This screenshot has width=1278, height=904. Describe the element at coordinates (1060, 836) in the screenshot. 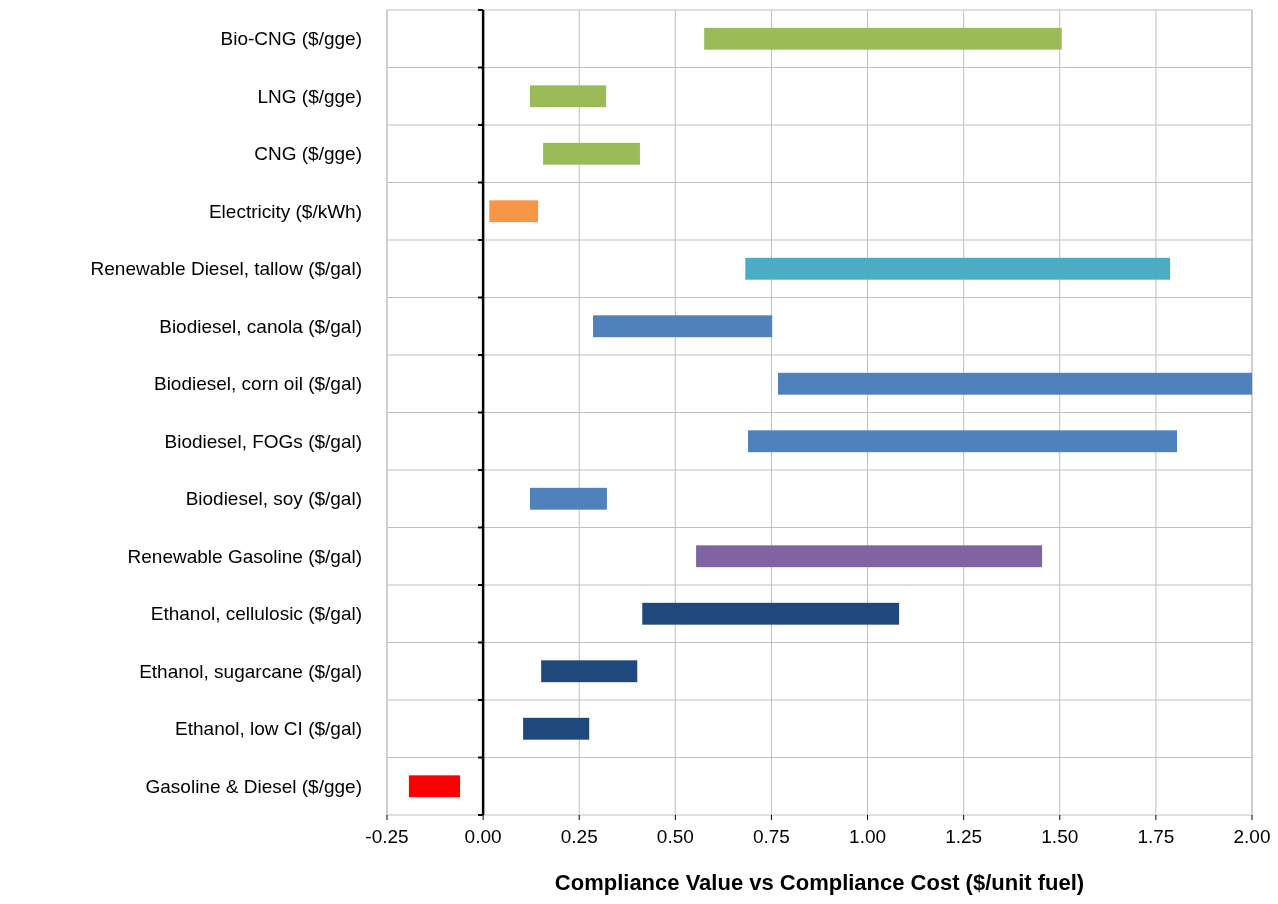

I see `x-tick-label: 1.50` at that location.